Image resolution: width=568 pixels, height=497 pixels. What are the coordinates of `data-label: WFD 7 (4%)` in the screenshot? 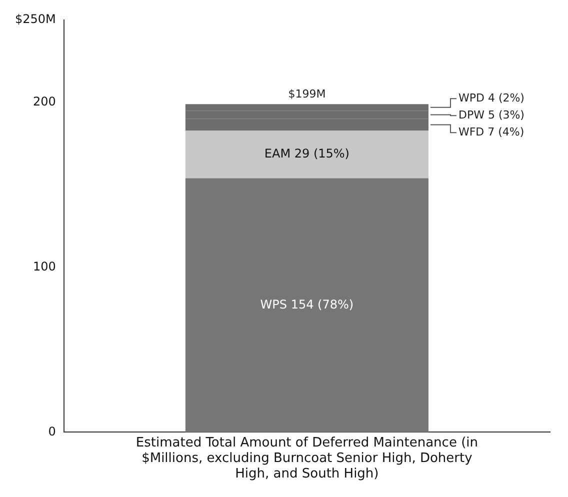 It's located at (491, 131).